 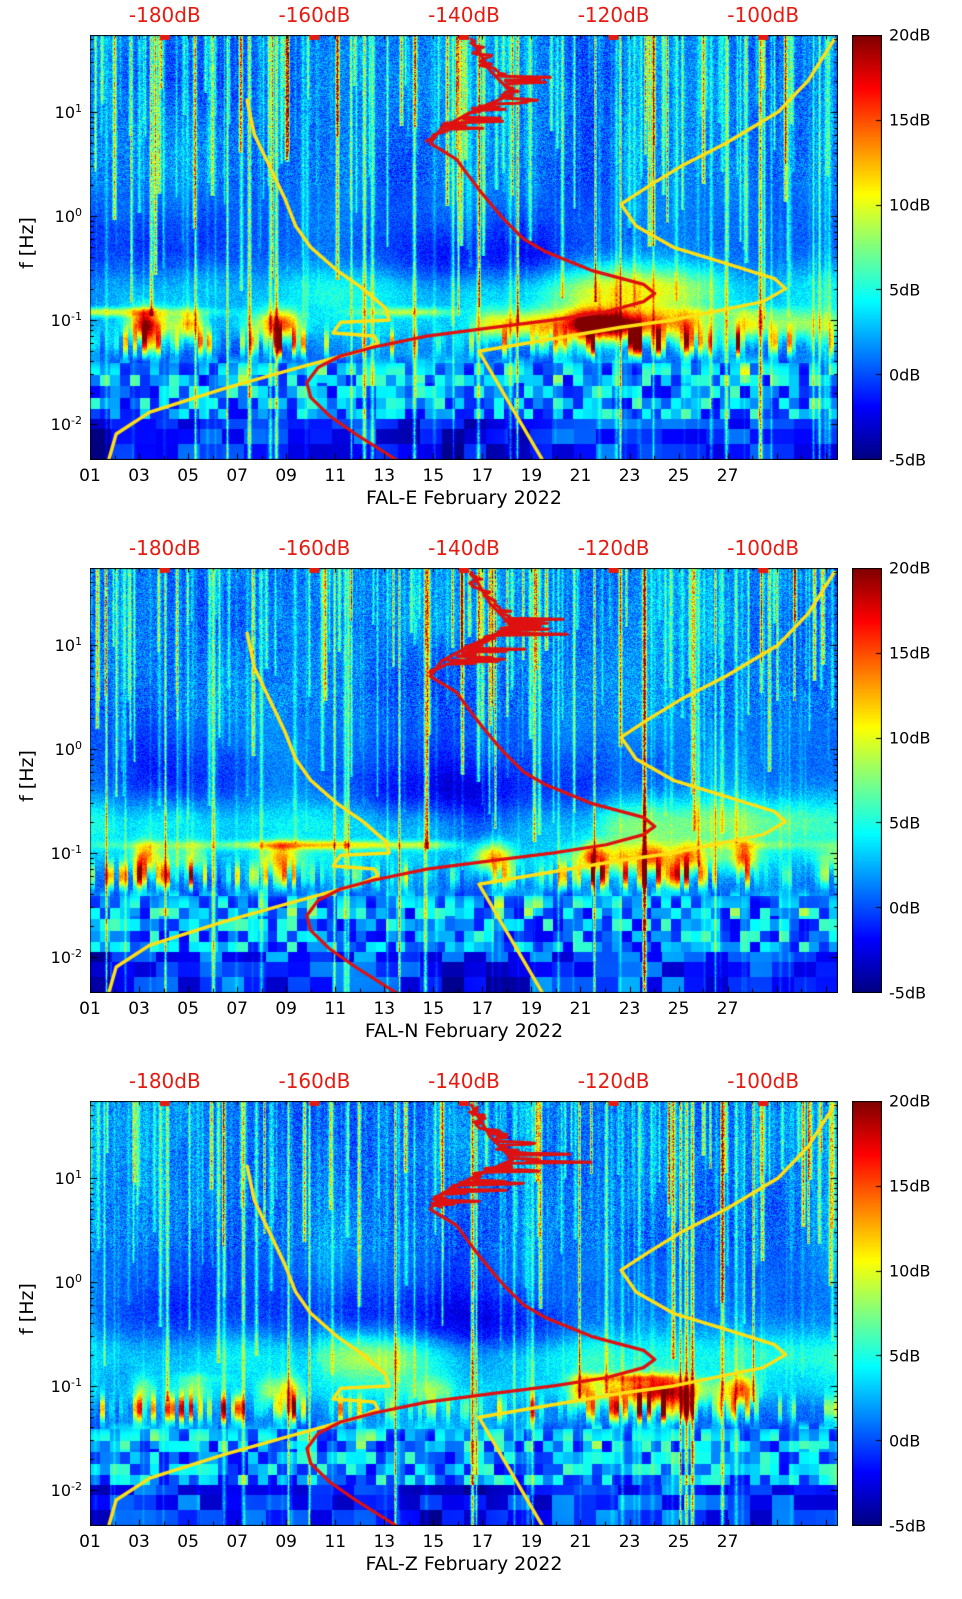 I want to click on x-axis-title: FAL-Z February 2022, so click(x=464, y=1564).